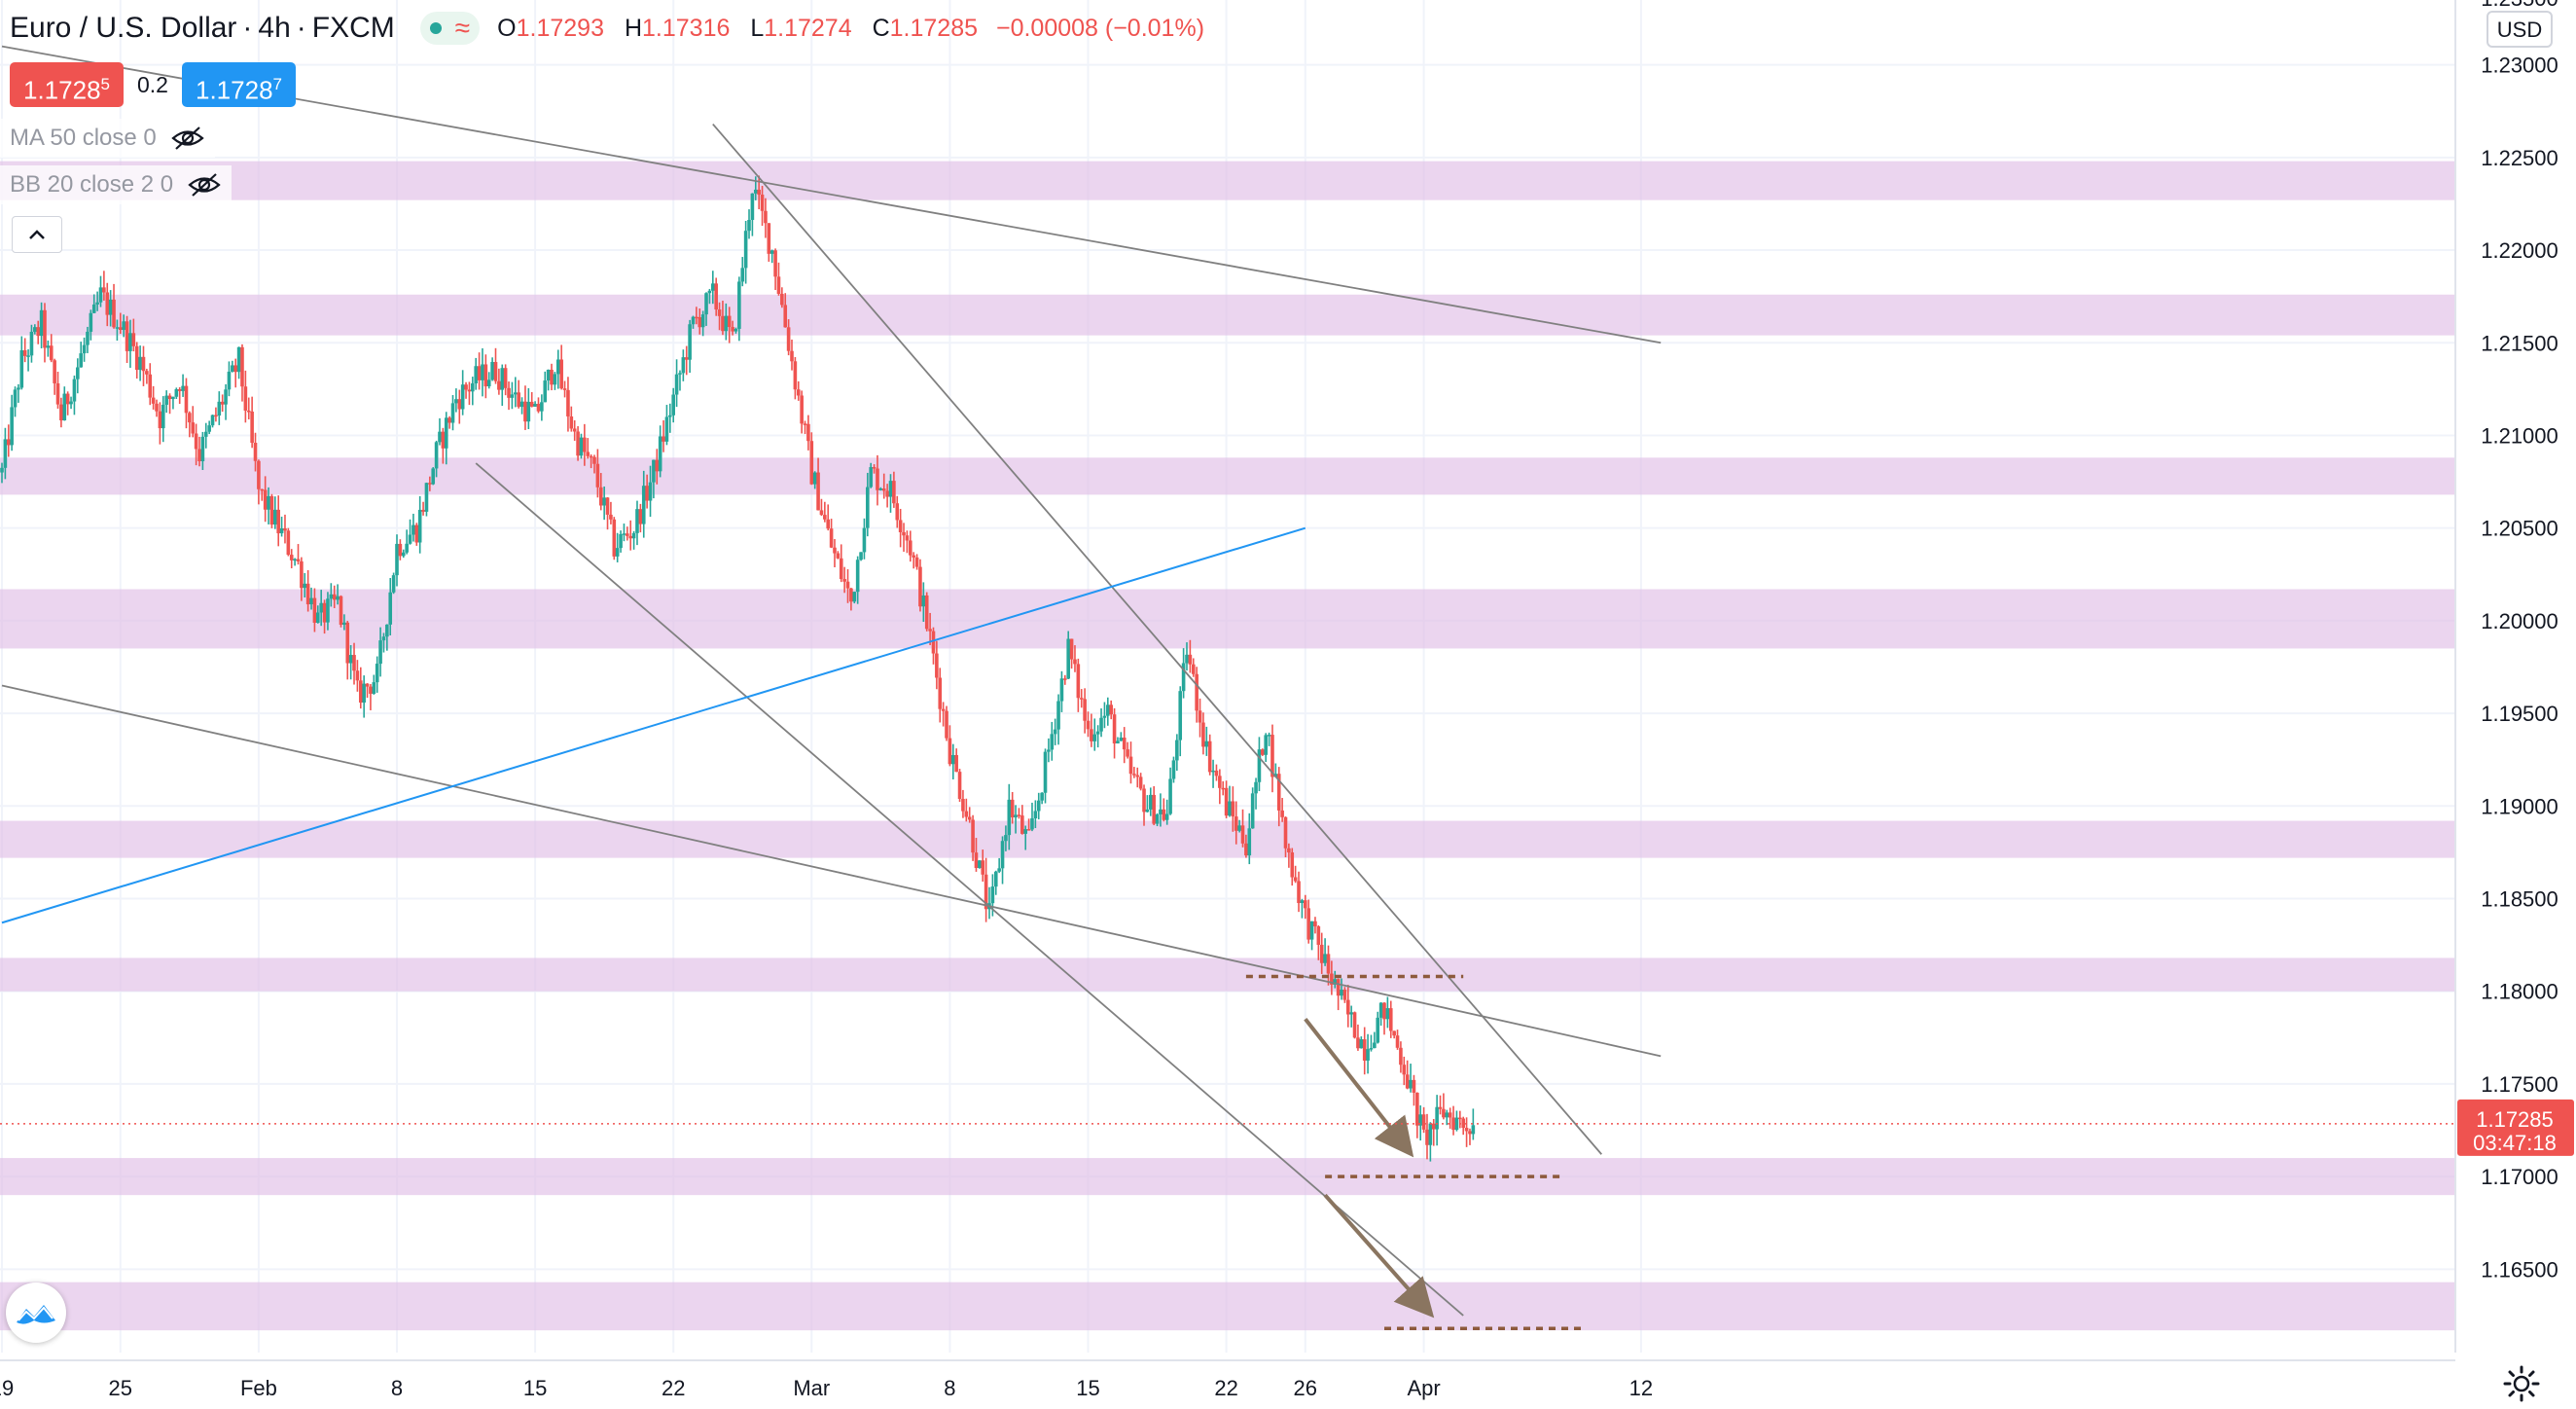  Describe the element at coordinates (2519, 1269) in the screenshot. I see `price-tick-label: 1.16500` at that location.